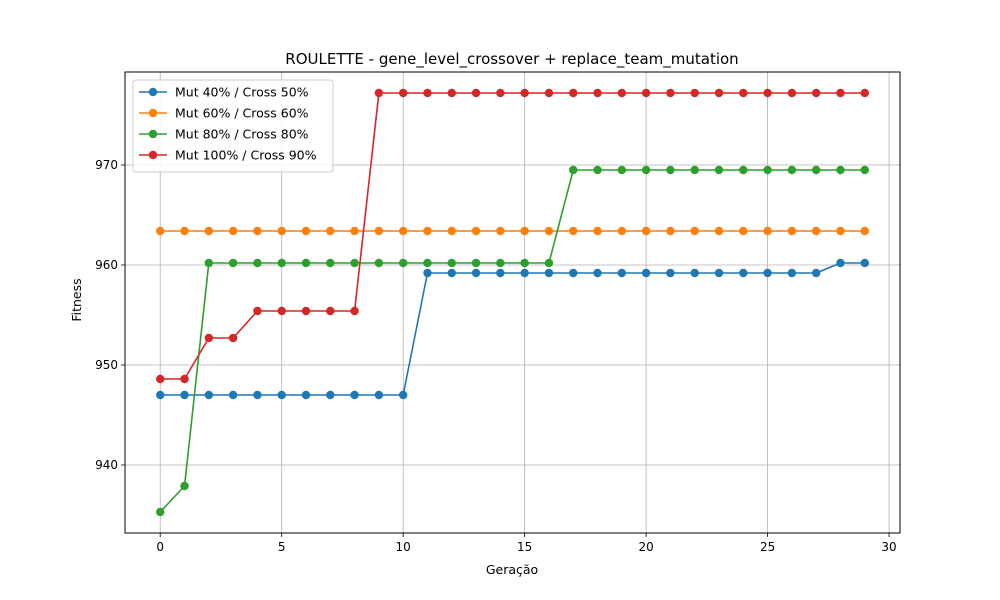  I want to click on y-tick-label: 960, so click(106, 265).